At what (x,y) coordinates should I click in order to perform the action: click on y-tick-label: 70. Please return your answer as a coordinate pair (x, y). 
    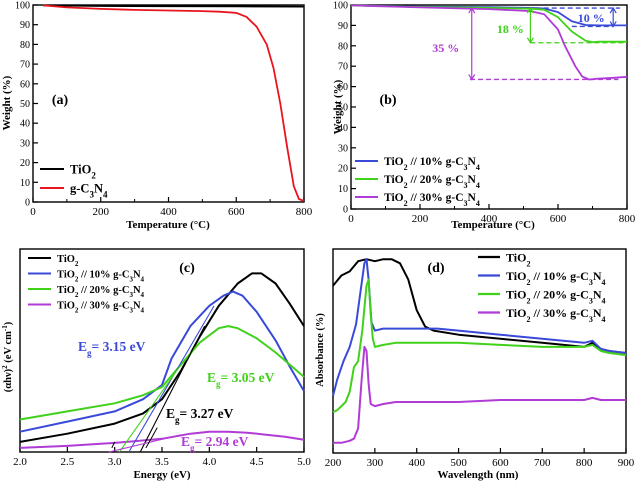
    Looking at the image, I should click on (343, 67).